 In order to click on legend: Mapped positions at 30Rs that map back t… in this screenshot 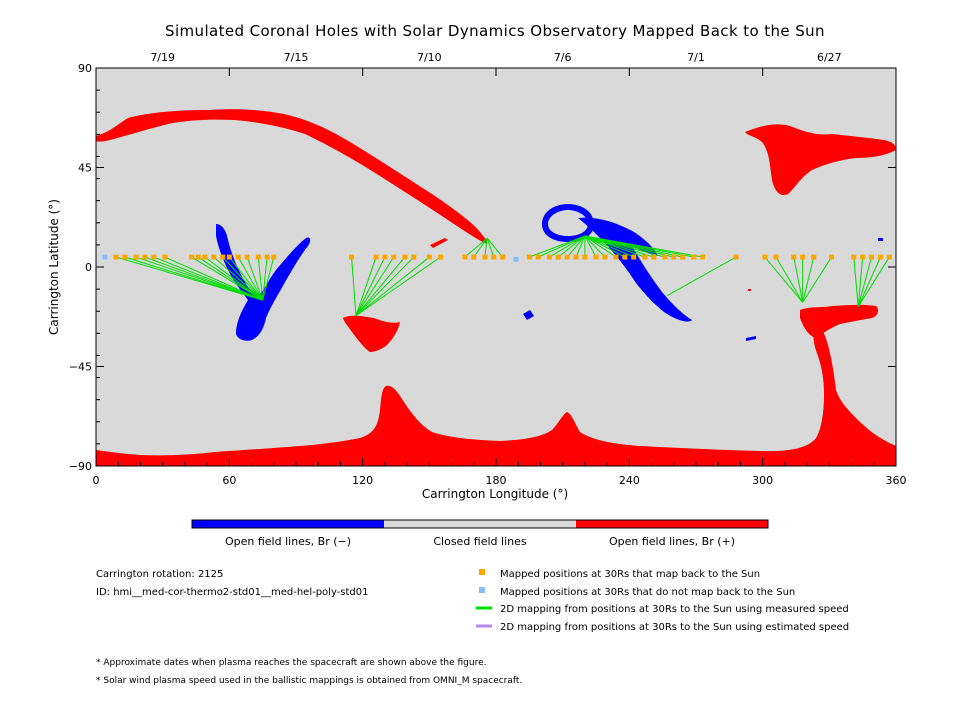, I will do `click(662, 601)`.